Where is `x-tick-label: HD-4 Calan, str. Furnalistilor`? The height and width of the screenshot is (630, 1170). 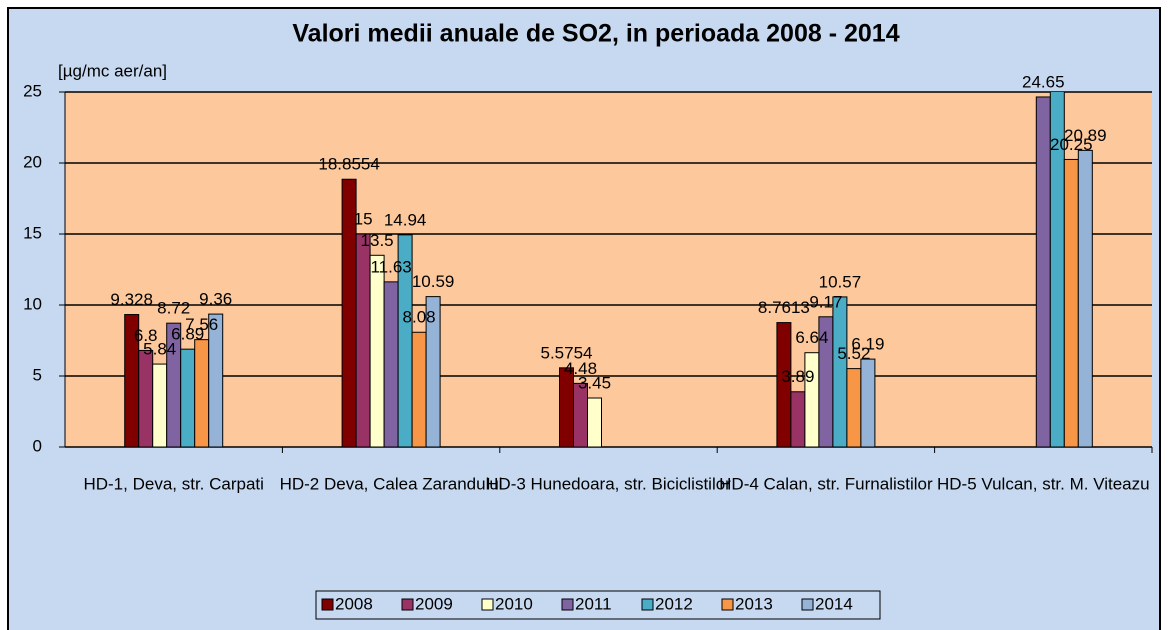
x-tick-label: HD-4 Calan, str. Furnalistilor is located at coordinates (826, 483).